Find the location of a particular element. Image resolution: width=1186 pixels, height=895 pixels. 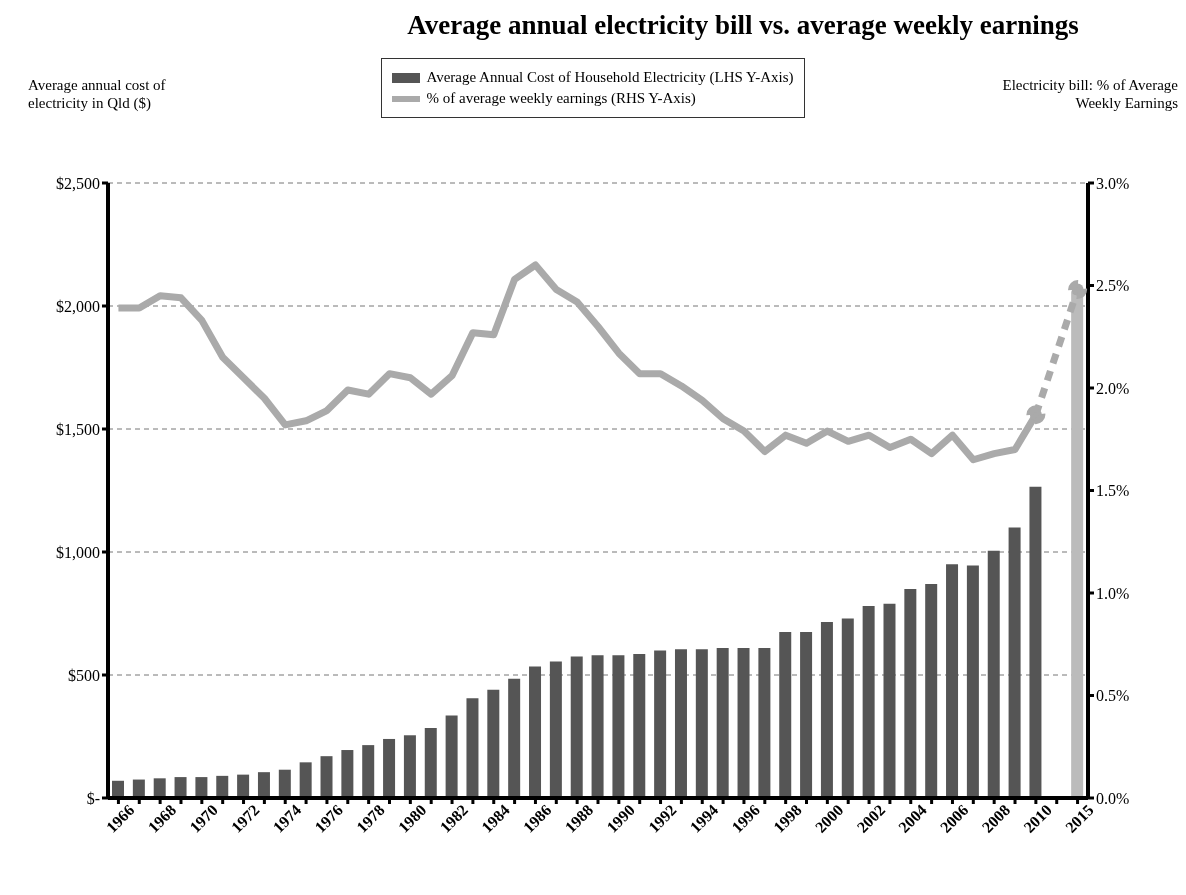

y2-tick-label: 2.5% is located at coordinates (1113, 286).